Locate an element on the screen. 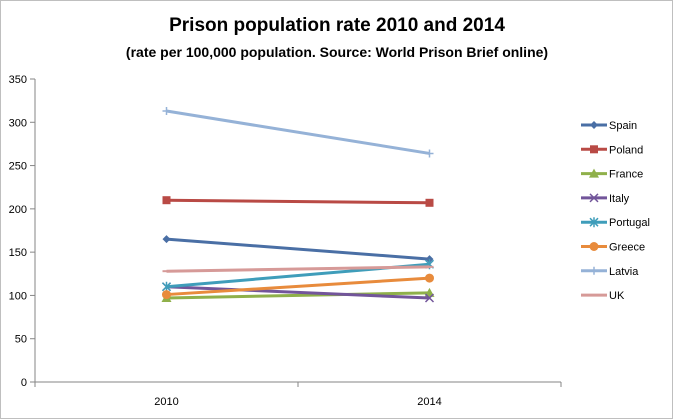 Image resolution: width=673 pixels, height=419 pixels. series-poland is located at coordinates (298, 201).